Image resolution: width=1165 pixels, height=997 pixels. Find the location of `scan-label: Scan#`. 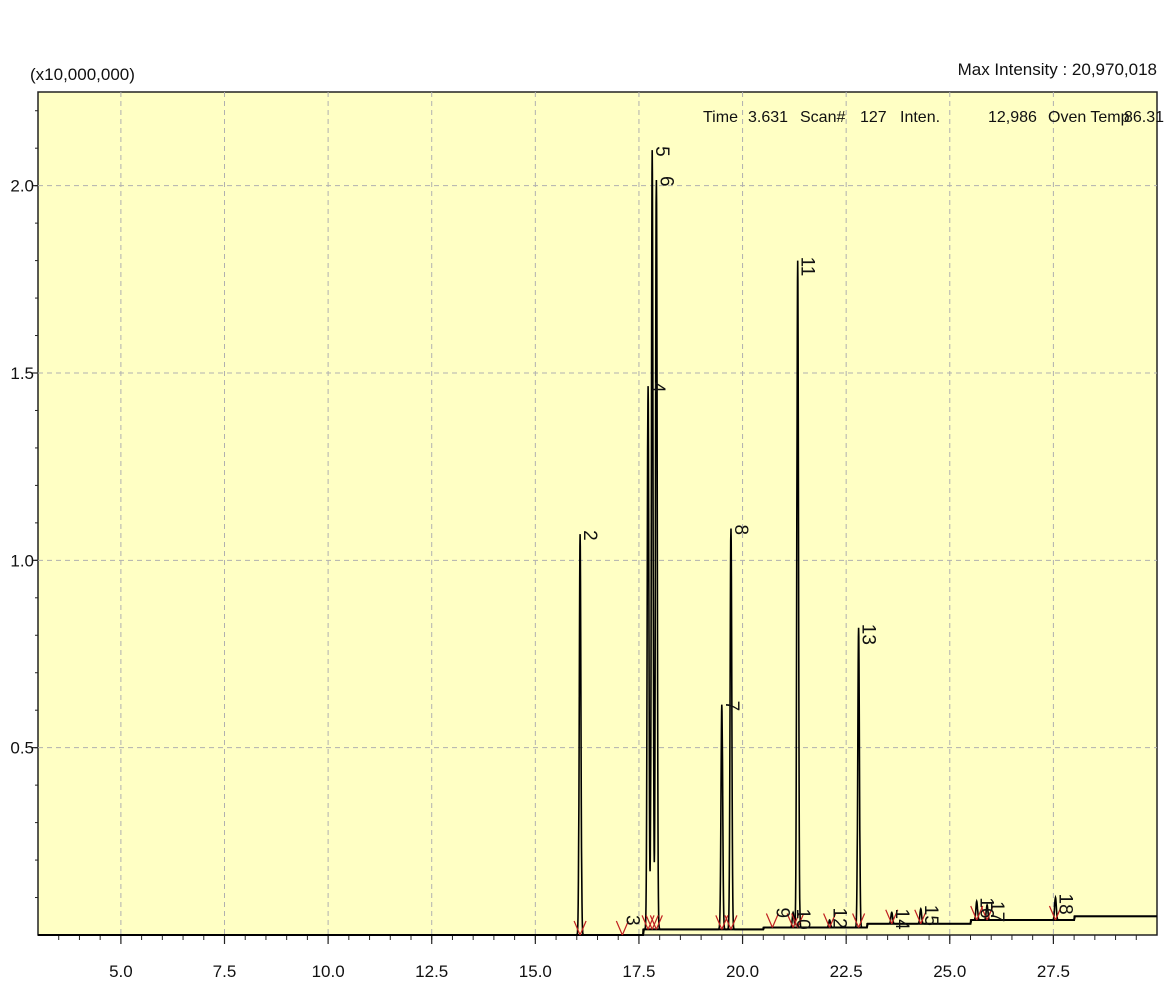

scan-label: Scan# is located at coordinates (822, 117).